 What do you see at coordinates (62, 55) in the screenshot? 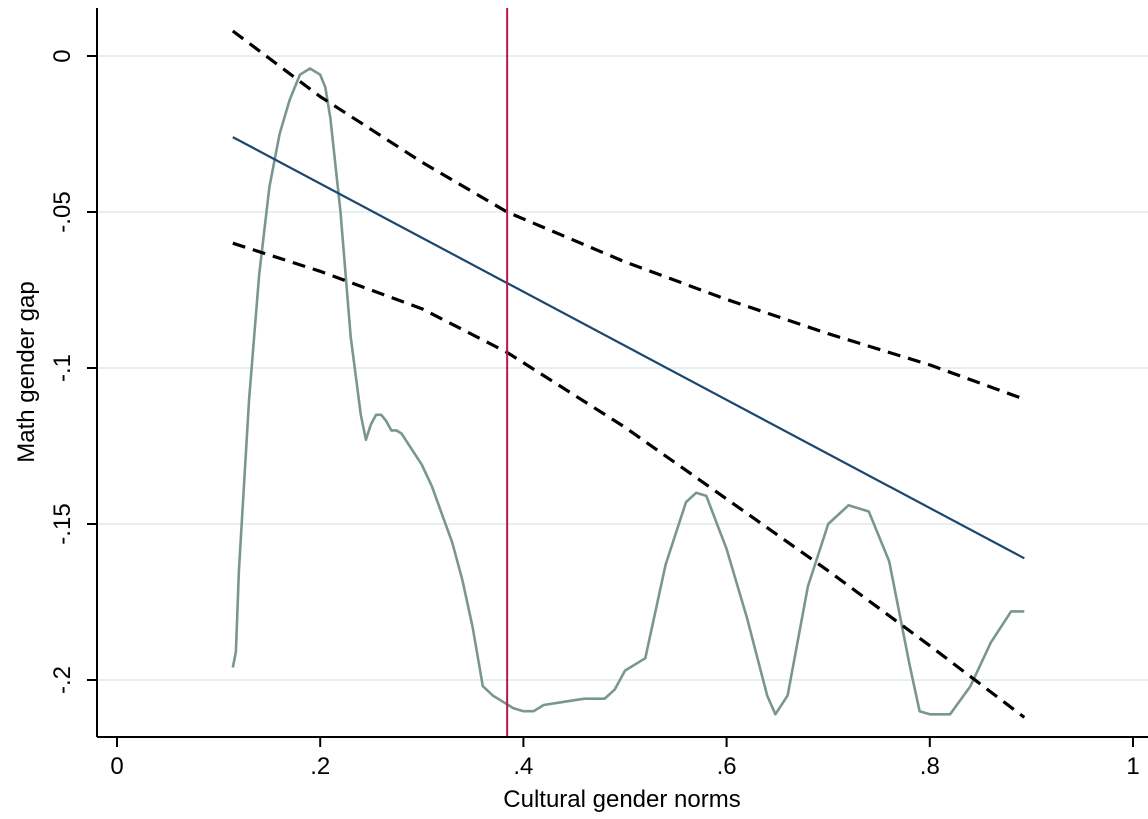
I see `y-tick-label: 0` at bounding box center [62, 55].